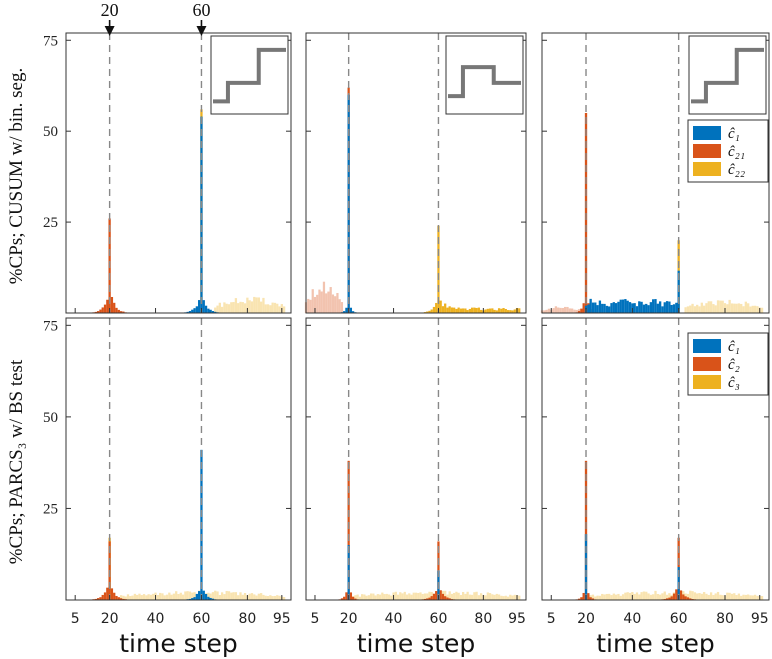 The height and width of the screenshot is (659, 772). Describe the element at coordinates (597, 309) in the screenshot. I see `bar-row1-col3-s0-x25` at that location.